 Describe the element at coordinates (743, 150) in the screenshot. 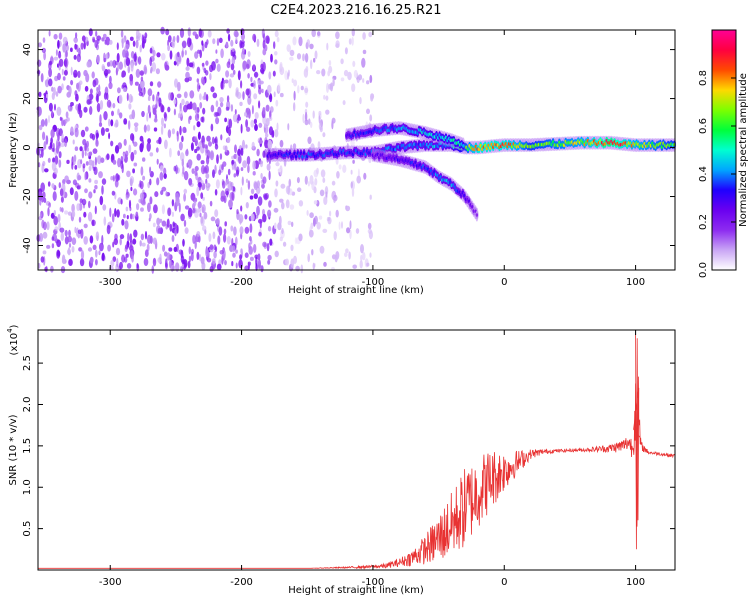

I see `colorbar-label: Normalized spectral amplitude` at that location.